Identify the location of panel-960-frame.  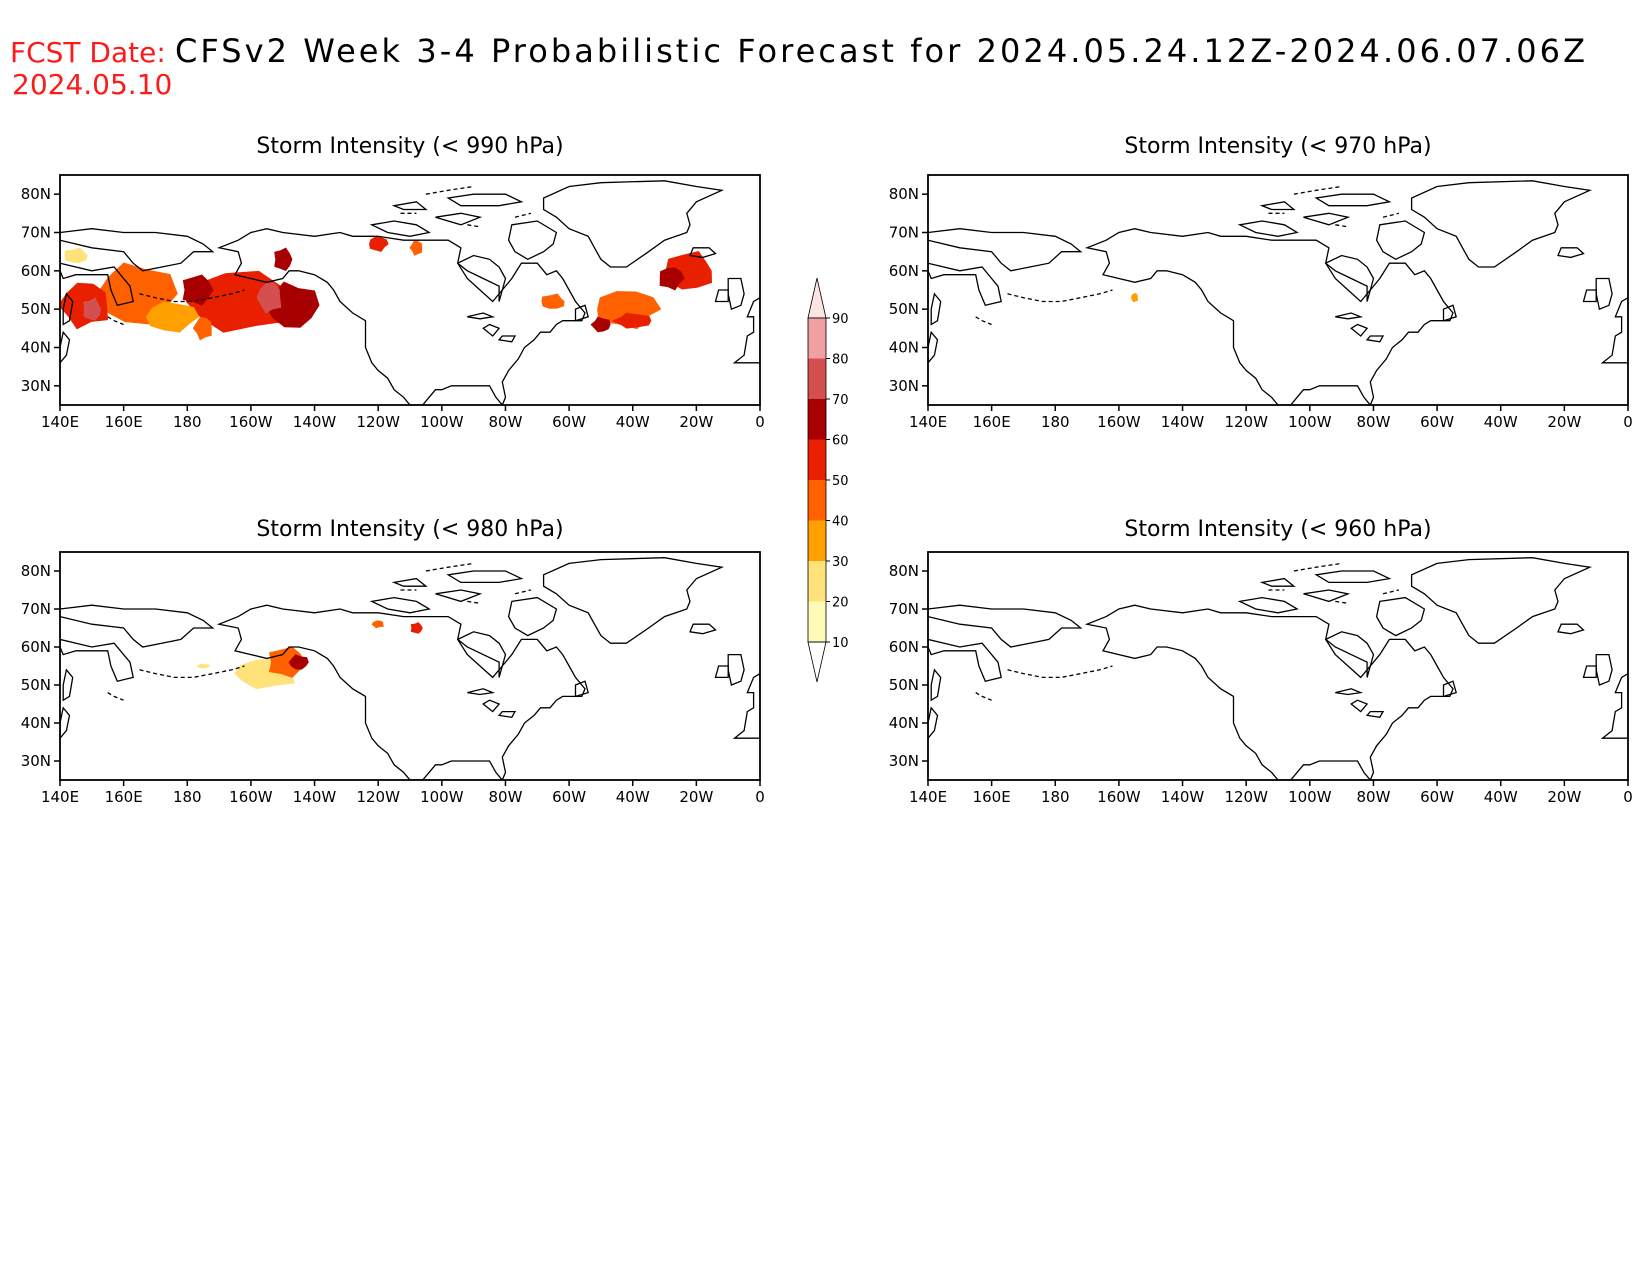
(1278, 666).